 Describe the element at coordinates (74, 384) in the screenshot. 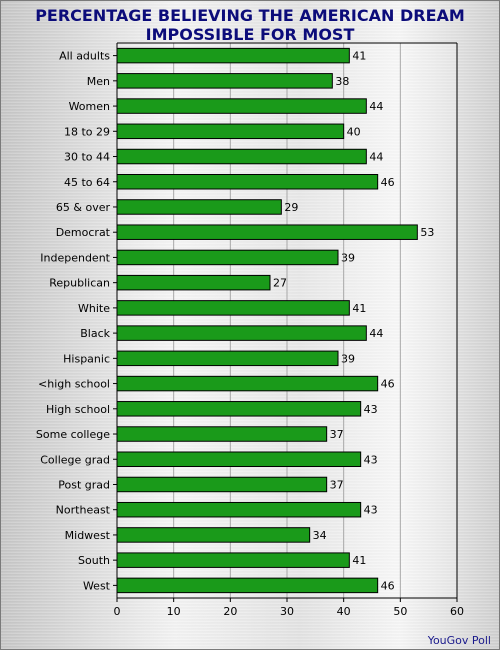

I see `category-label-13: <high school` at that location.